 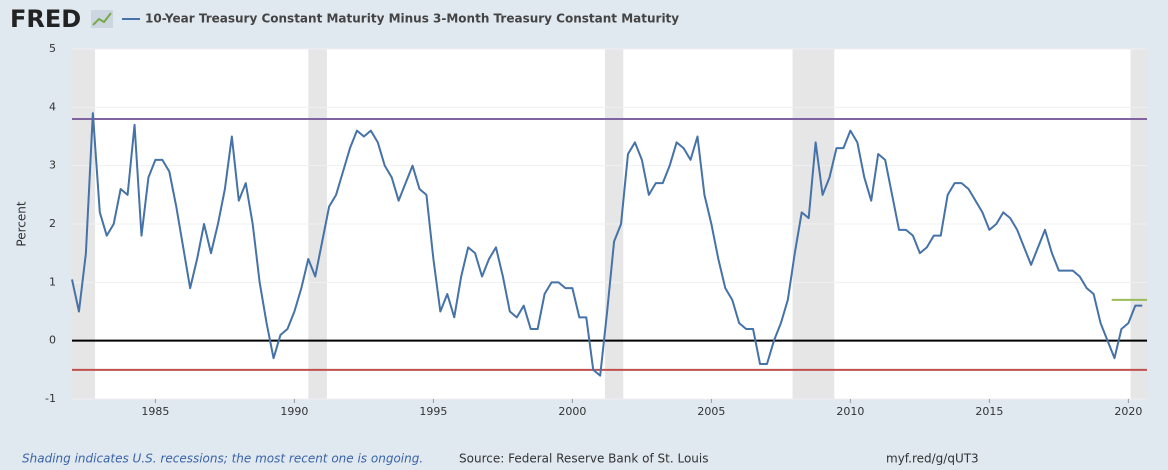 What do you see at coordinates (572, 411) in the screenshot?
I see `x-tick-label: 2000` at bounding box center [572, 411].